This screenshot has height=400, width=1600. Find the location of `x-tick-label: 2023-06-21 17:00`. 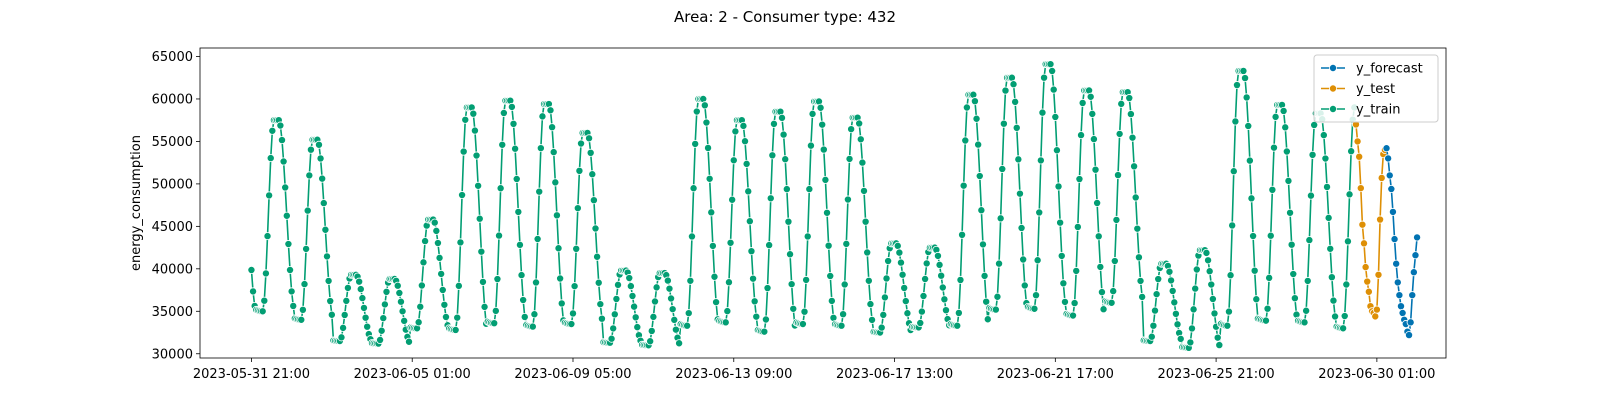

x-tick-label: 2023-06-21 17:00 is located at coordinates (1055, 374).